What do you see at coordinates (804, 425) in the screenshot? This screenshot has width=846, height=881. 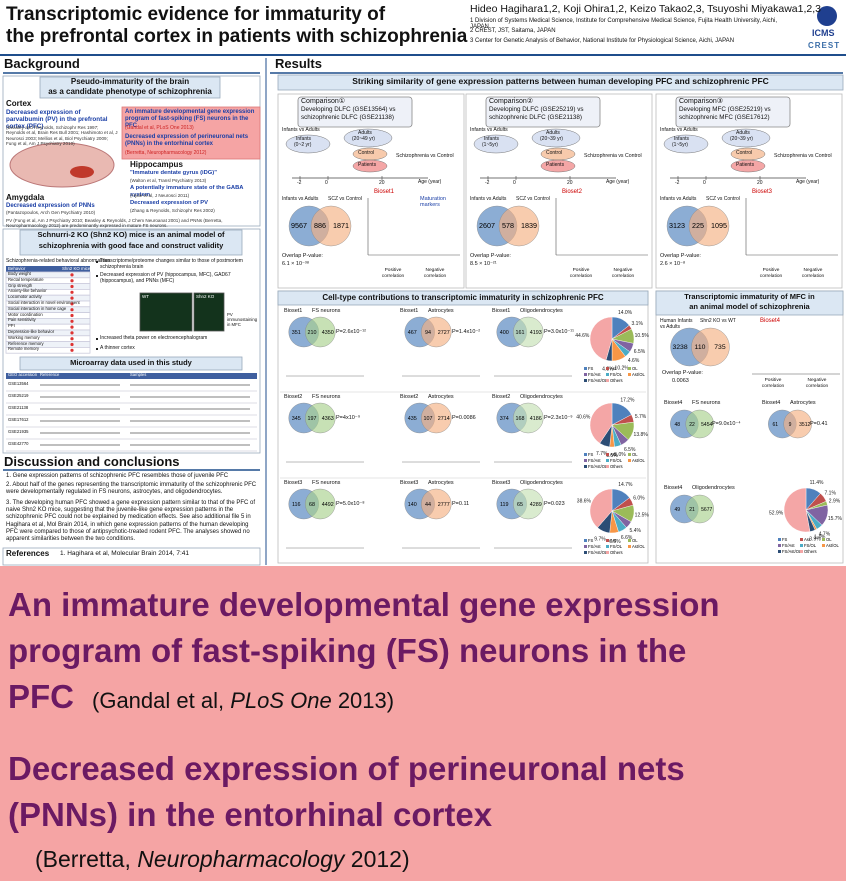 I see `venn-count: 3512` at bounding box center [804, 425].